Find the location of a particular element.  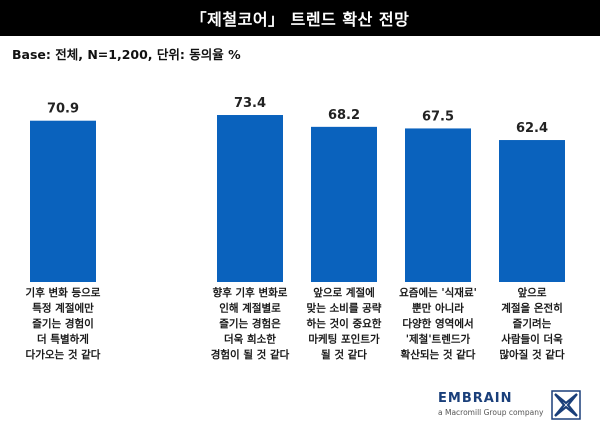

logo-tagline: a Macromill Group company is located at coordinates (491, 412).